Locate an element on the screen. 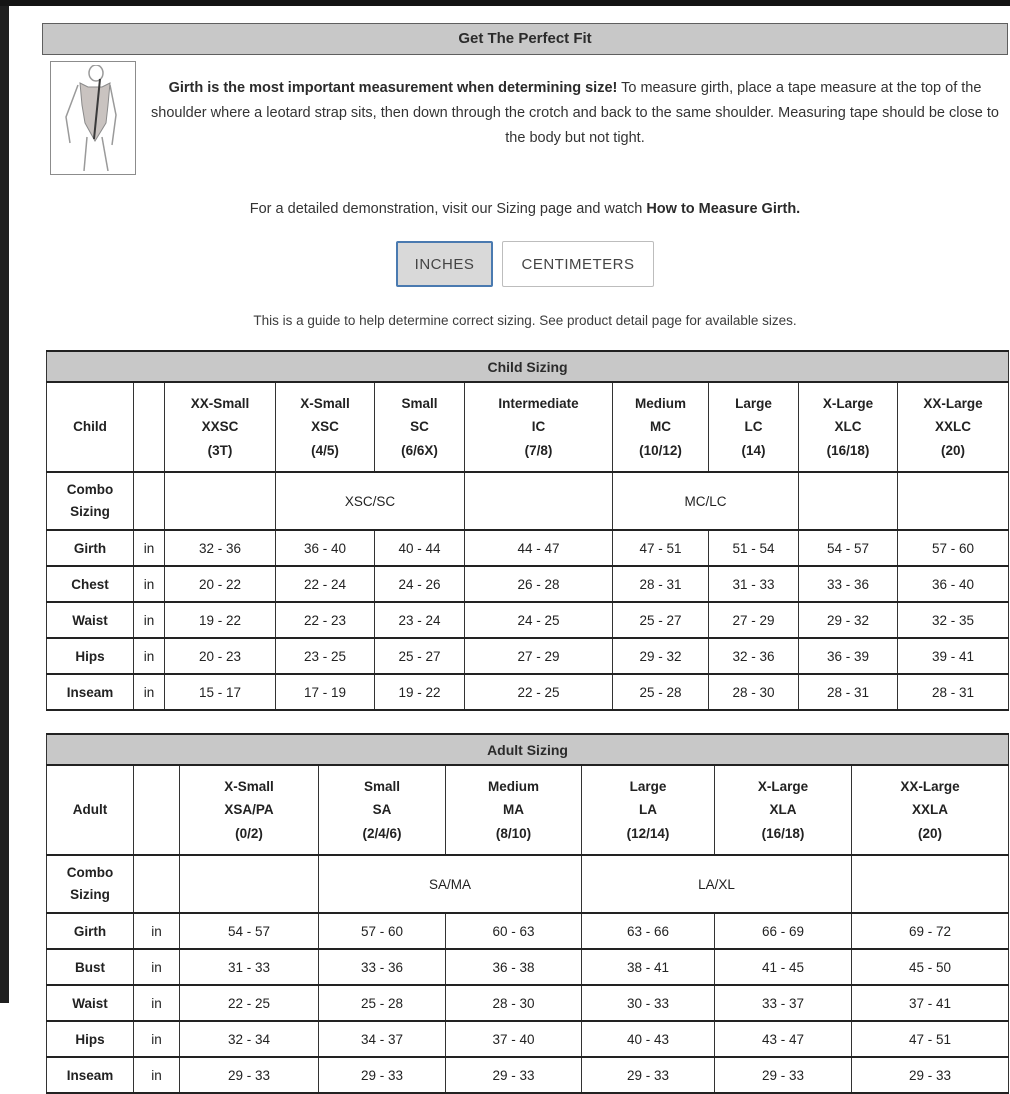 Image resolution: width=1010 pixels, height=1094 pixels. size-column-header: Large LA (12/14) is located at coordinates (648, 810).